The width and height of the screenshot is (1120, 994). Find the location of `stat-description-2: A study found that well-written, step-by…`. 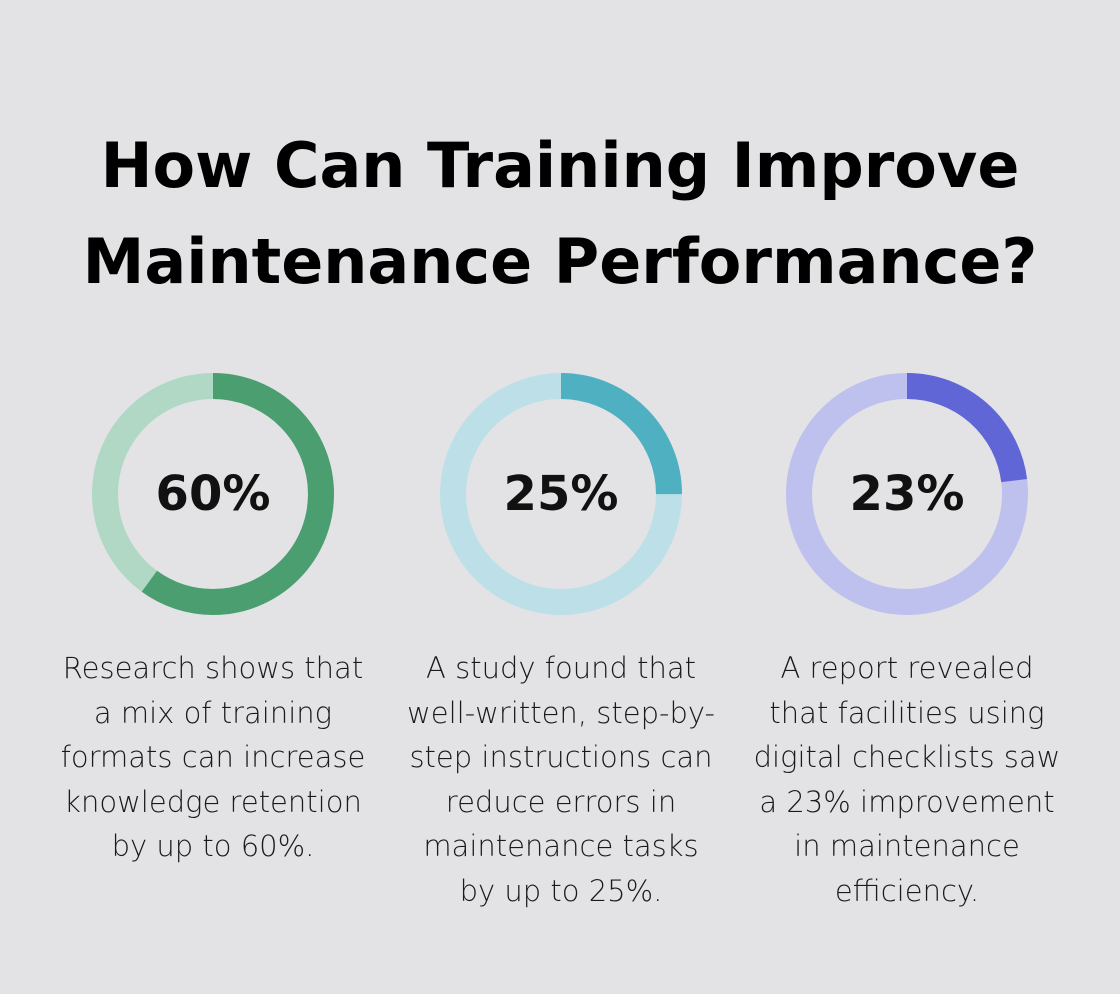

stat-description-2: A study found that well-written, step-by… is located at coordinates (561, 779).